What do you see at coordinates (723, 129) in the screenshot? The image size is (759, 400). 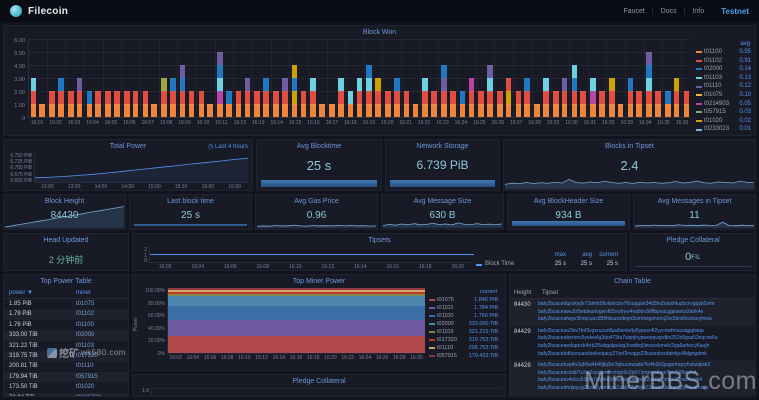 I see `legend-item: t0233023 0.01` at bounding box center [723, 129].